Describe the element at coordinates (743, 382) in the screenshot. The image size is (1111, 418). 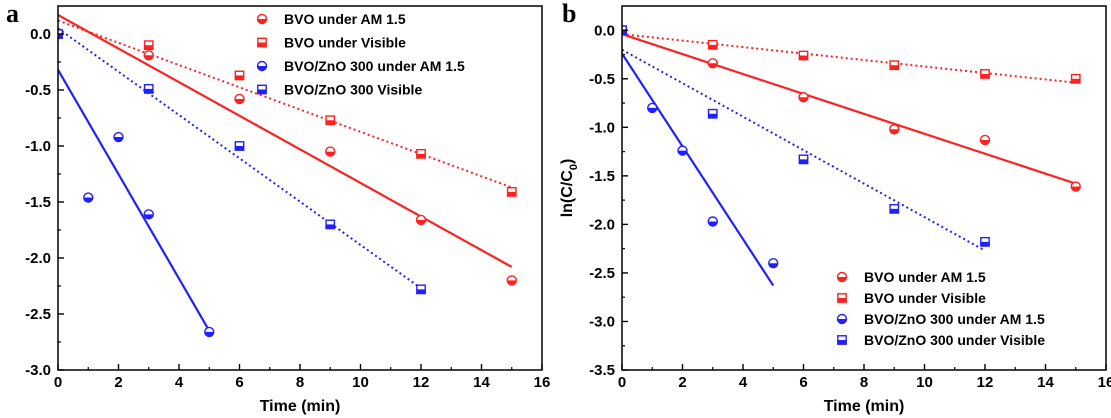
I see `x-tick-label: 4` at that location.